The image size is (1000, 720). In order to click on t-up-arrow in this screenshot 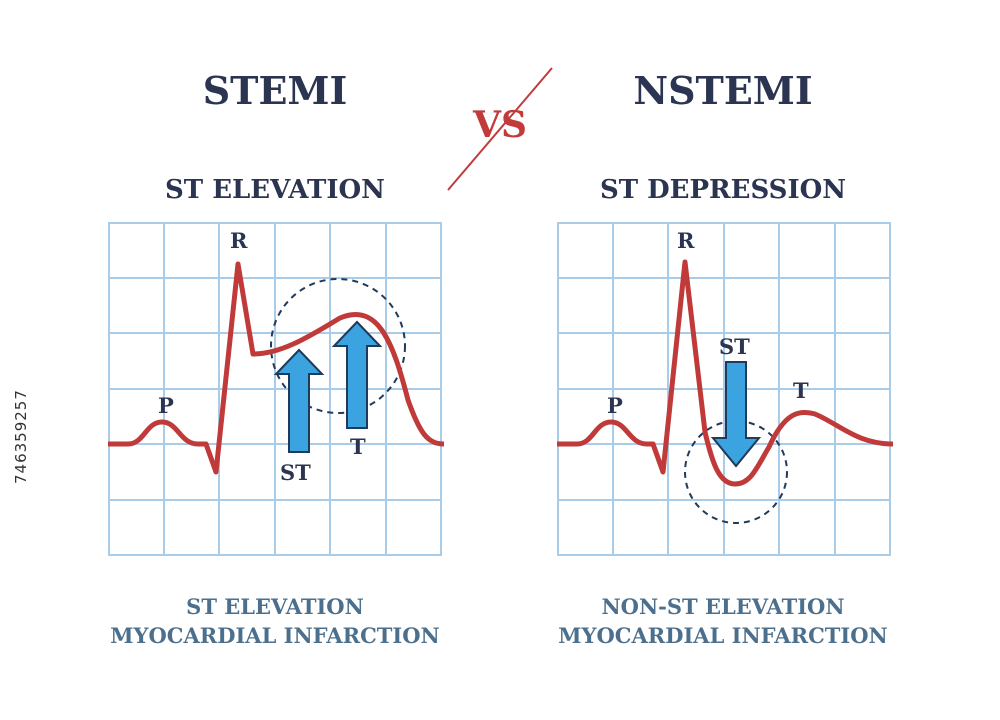, I will do `click(357, 374)`.